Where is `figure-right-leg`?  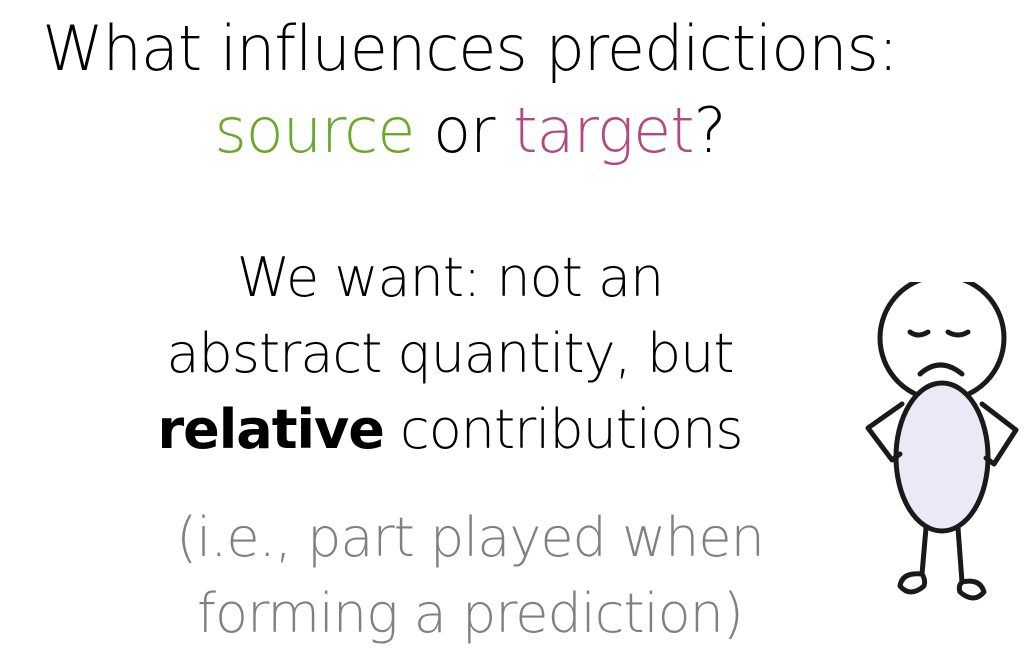
figure-right-leg is located at coordinates (960, 555).